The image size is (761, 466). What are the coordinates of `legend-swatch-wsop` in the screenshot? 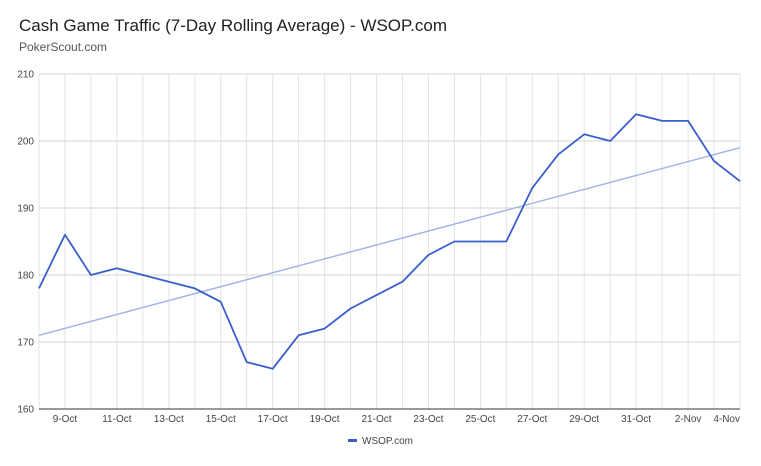 It's located at (353, 440).